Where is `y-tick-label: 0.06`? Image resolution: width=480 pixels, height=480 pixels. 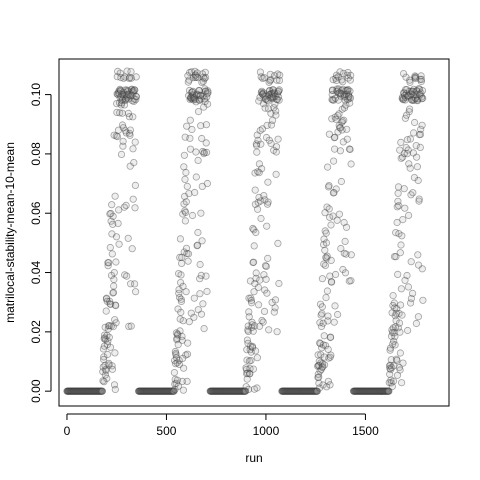 y-tick-label: 0.06 is located at coordinates (36, 213).